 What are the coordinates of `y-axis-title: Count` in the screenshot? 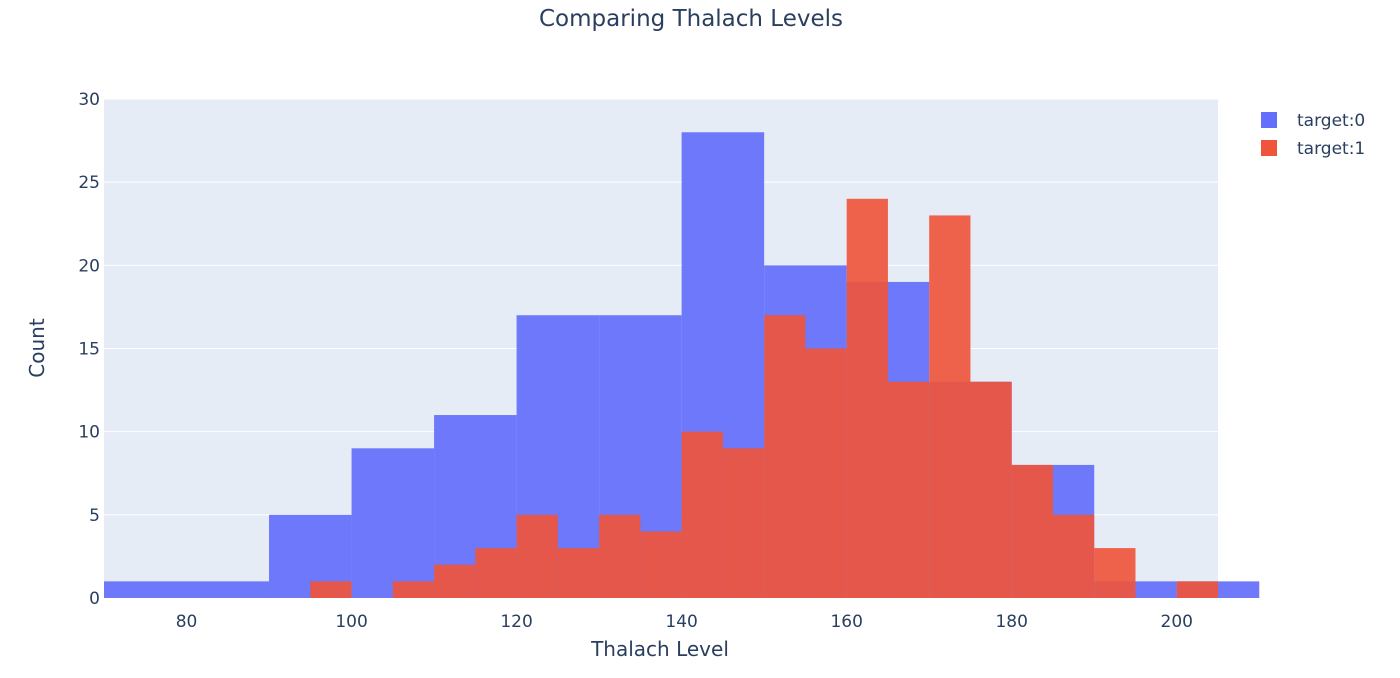 It's located at (37, 348).